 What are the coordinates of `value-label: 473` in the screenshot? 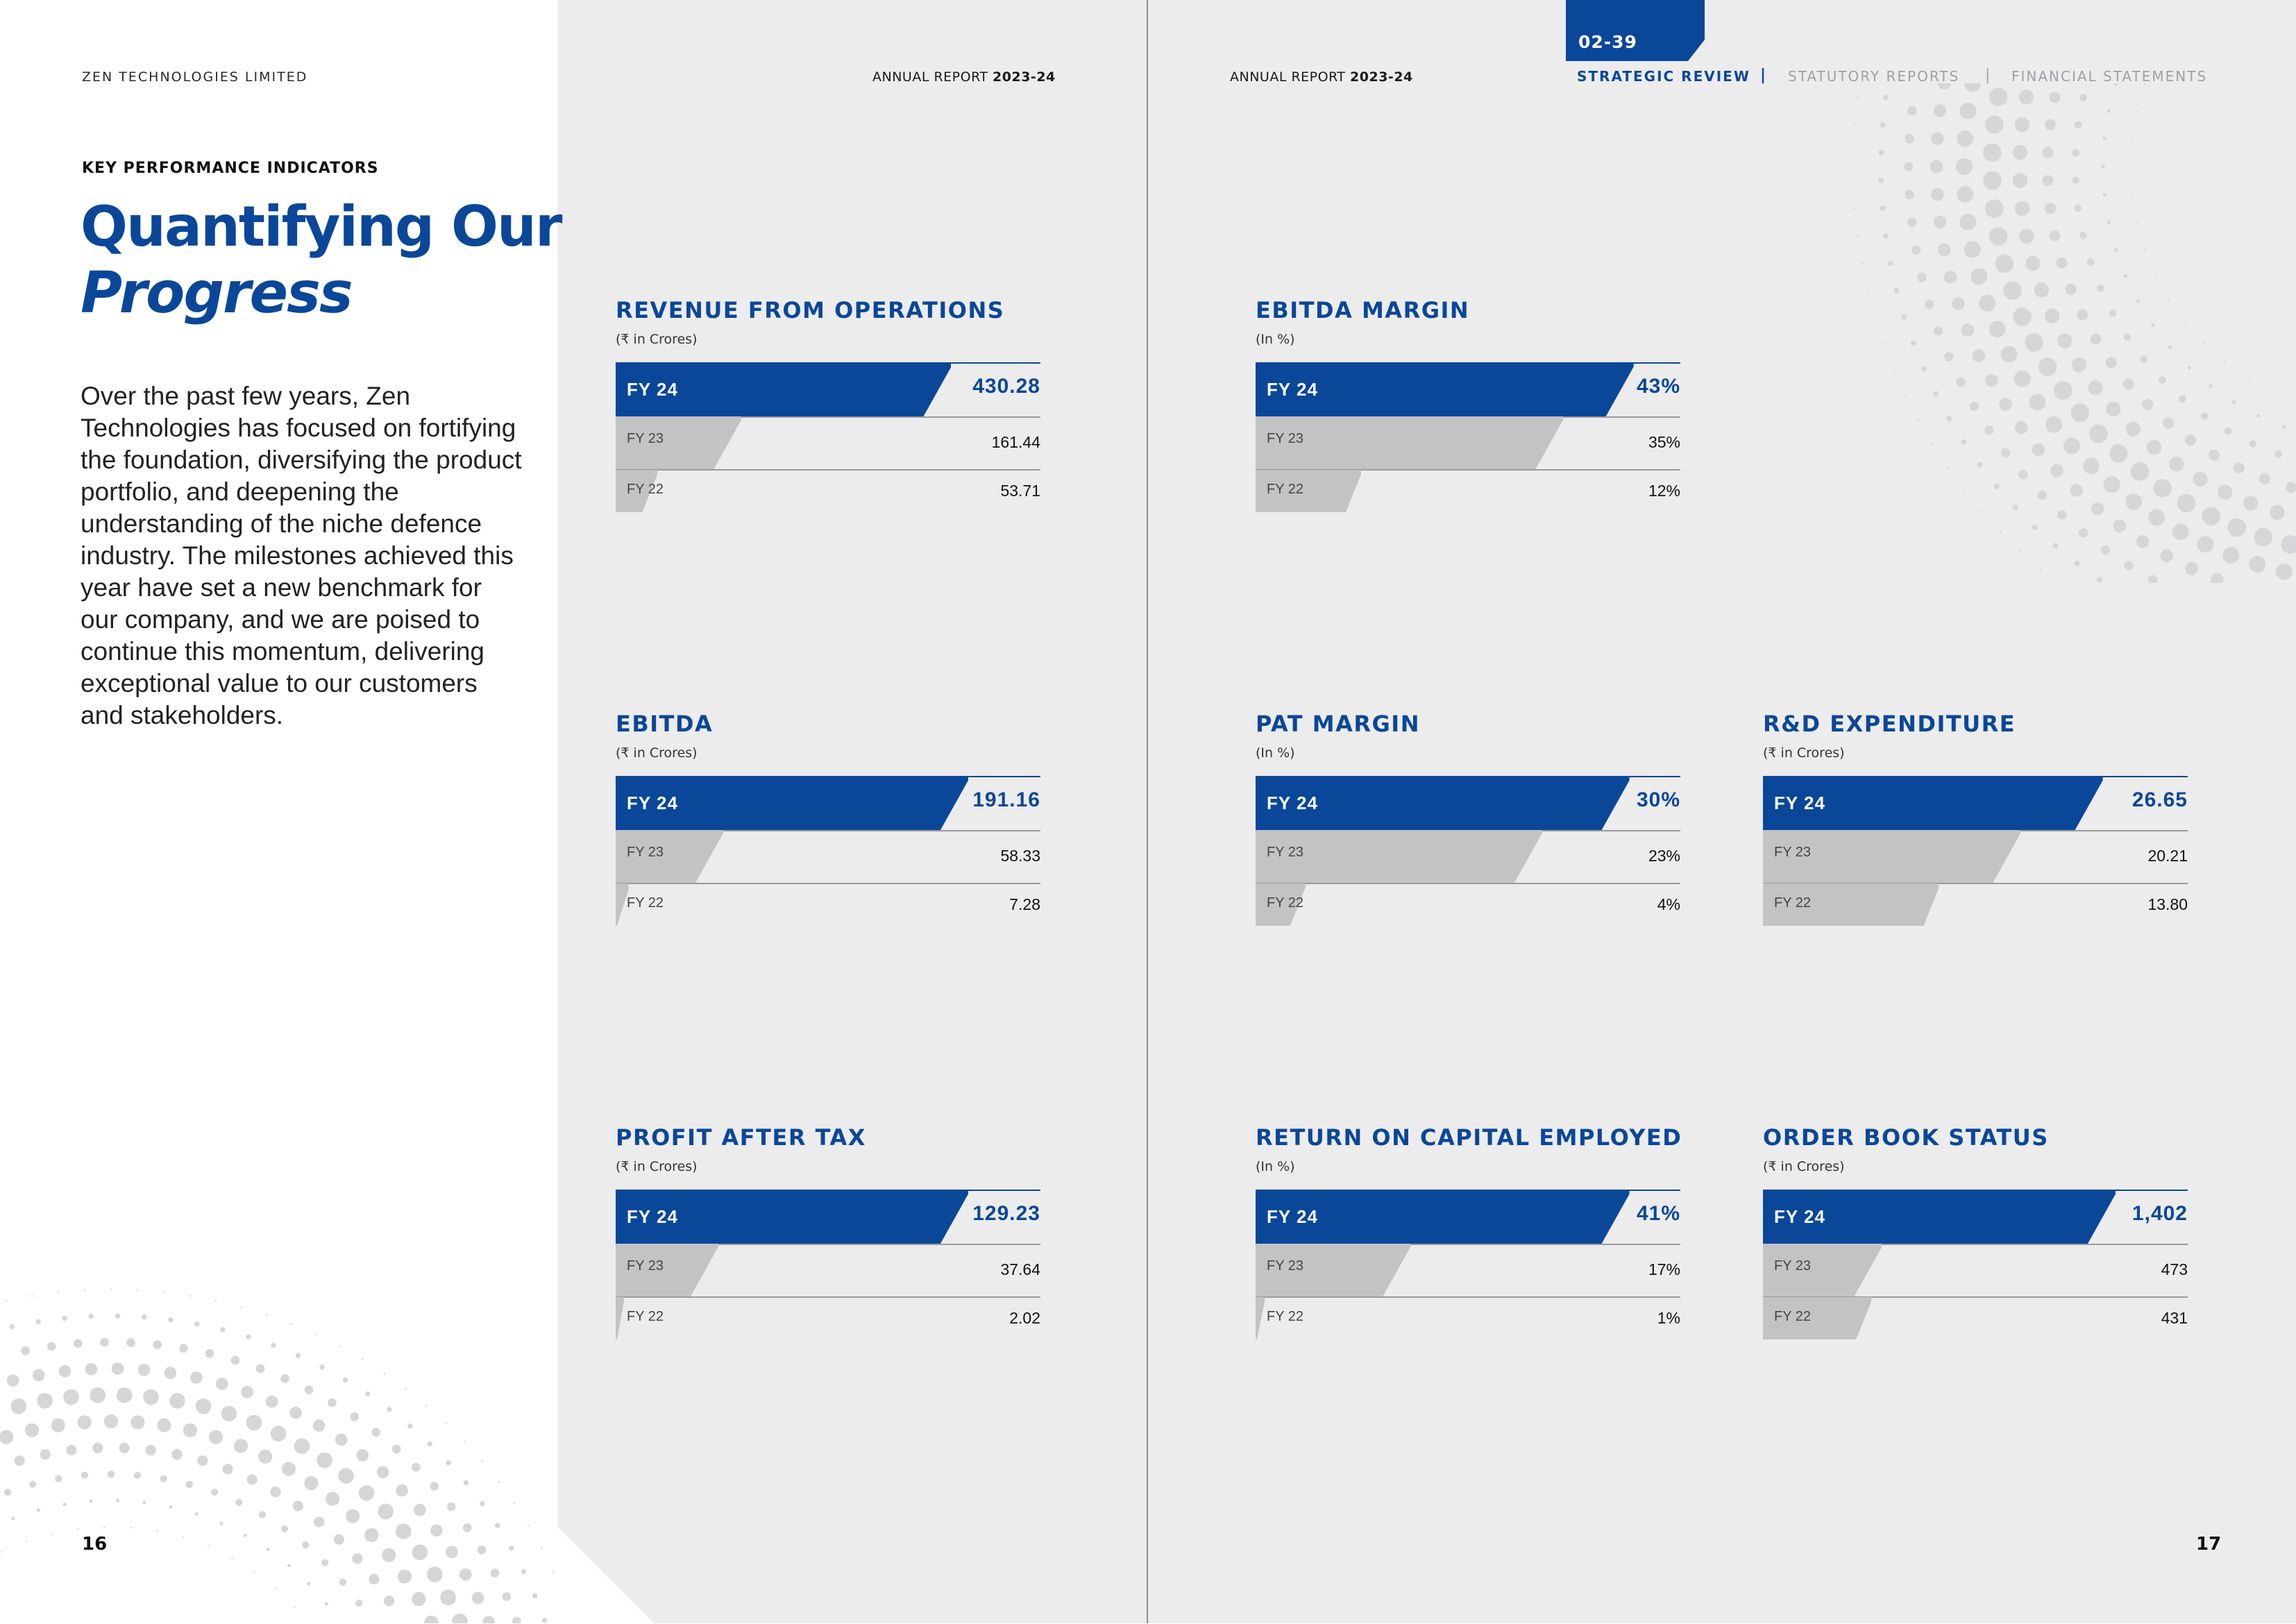 It's located at (2174, 1269).